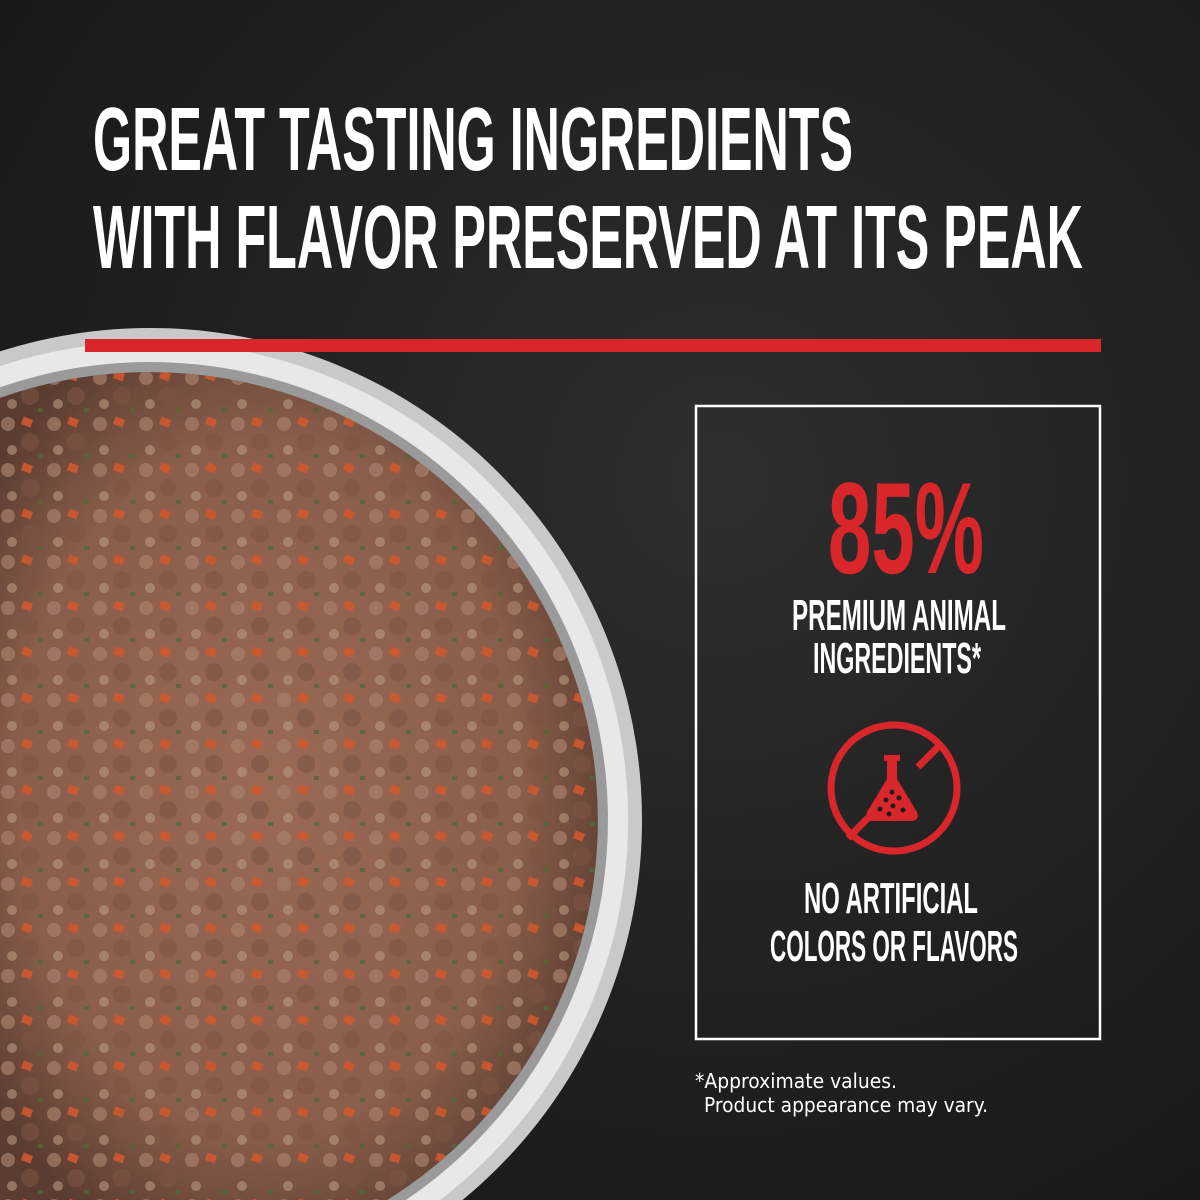  I want to click on footnote-line-1: *Approximate values., so click(796, 1081).